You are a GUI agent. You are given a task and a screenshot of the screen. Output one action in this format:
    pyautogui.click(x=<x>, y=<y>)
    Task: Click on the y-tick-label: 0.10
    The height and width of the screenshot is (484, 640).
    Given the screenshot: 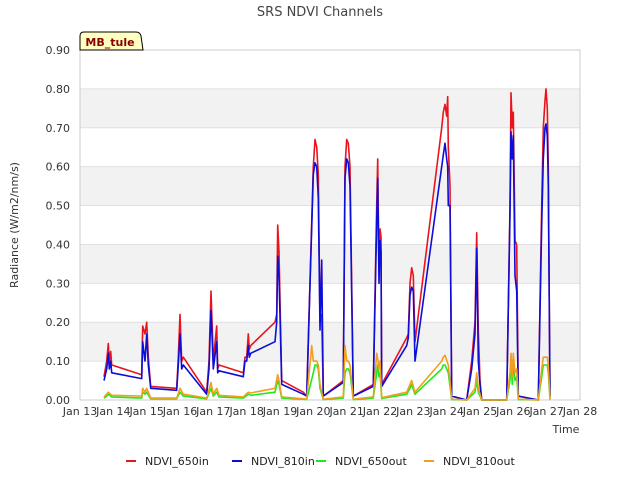 What is the action you would take?
    pyautogui.click(x=58, y=361)
    